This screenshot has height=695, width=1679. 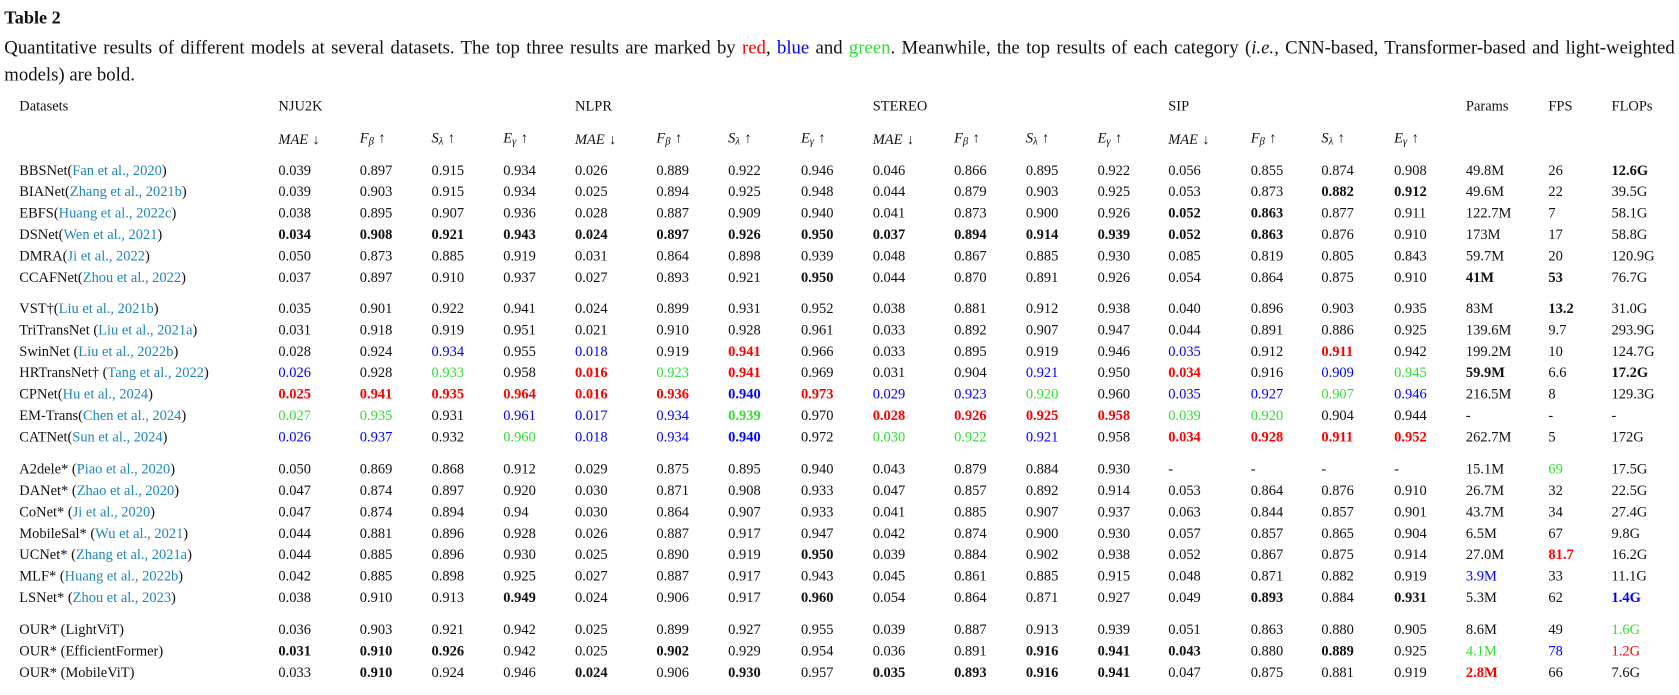 What do you see at coordinates (1114, 329) in the screenshot?
I see `cell: 0.947` at bounding box center [1114, 329].